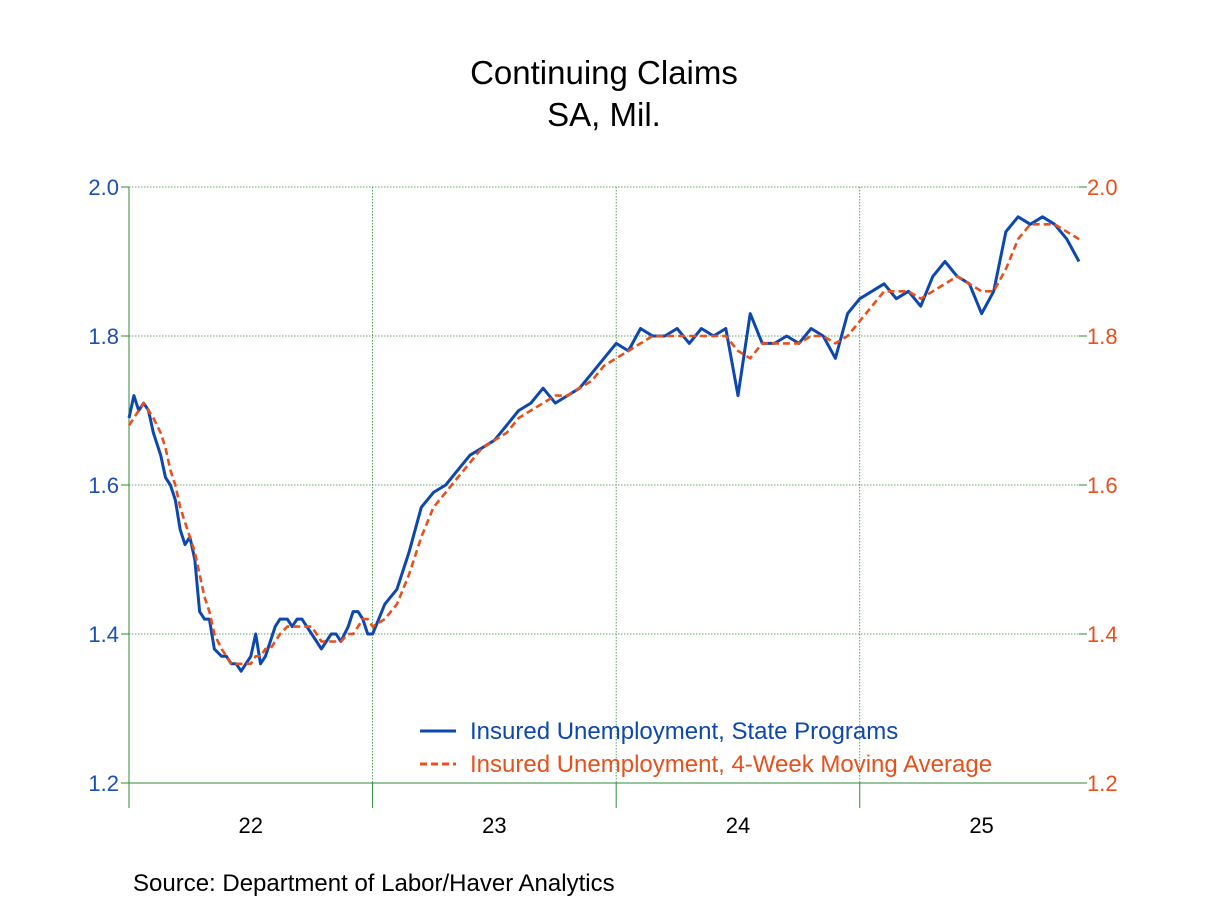 The image size is (1208, 906). What do you see at coordinates (684, 731) in the screenshot?
I see `legend-label: Insured Unemployment, State Programs` at bounding box center [684, 731].